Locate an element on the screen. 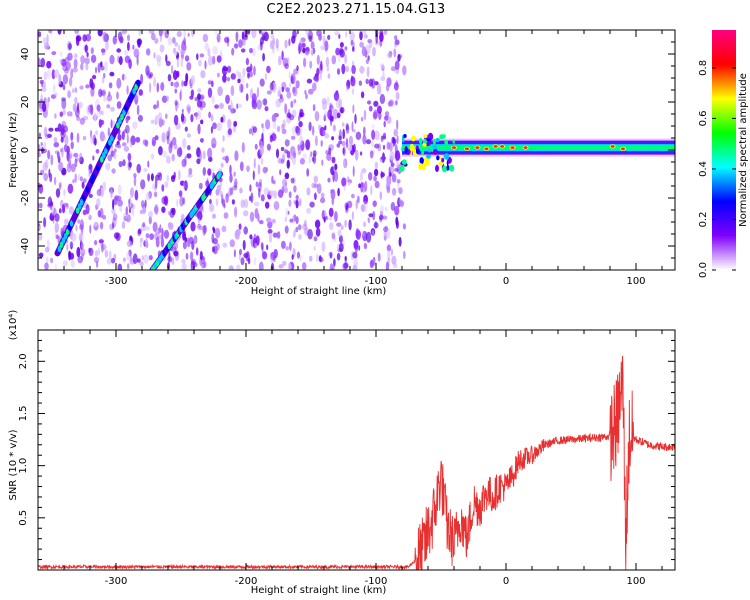  spec-x-tick-label: -200 is located at coordinates (246, 281).